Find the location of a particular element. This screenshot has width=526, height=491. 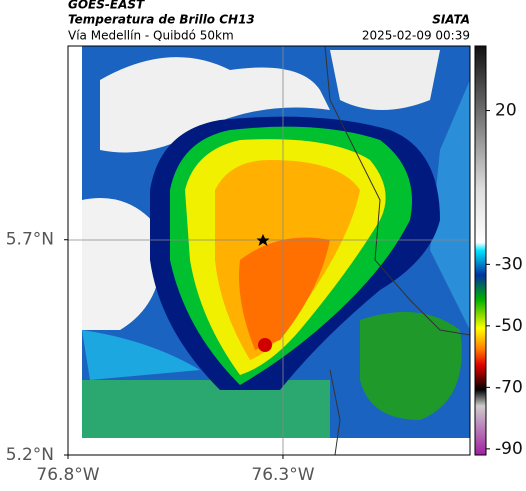

title: GOES-EAST is located at coordinates (106, 6).